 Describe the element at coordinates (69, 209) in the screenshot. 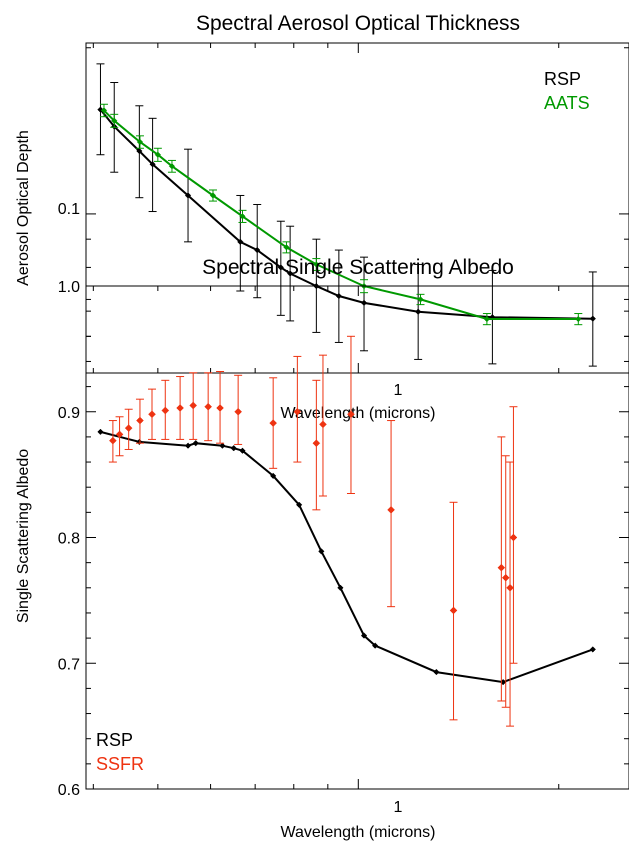

I see `y-tick-label: 0.1` at that location.